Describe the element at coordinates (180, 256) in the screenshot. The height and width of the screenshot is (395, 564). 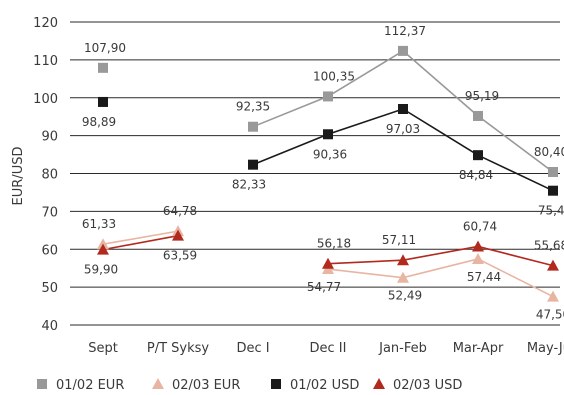
I see `data-label: 63,59` at that location.